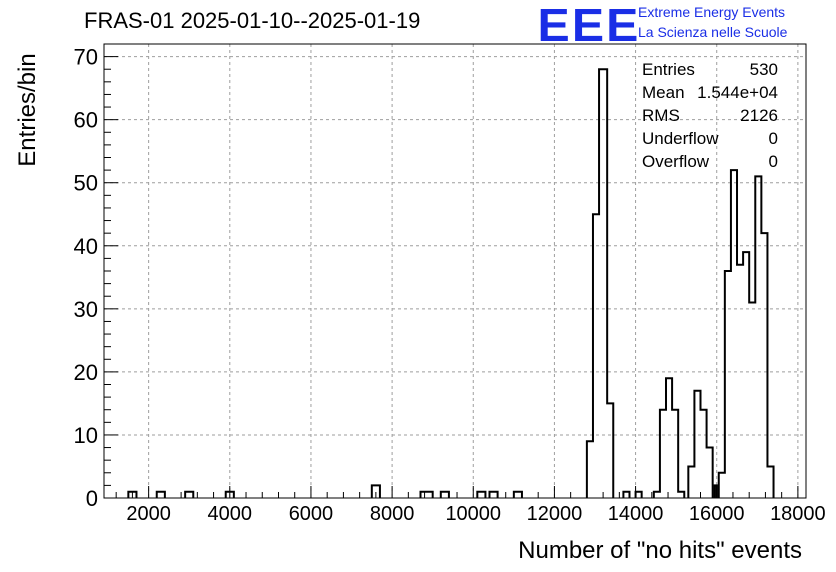 The width and height of the screenshot is (836, 572). What do you see at coordinates (86, 183) in the screenshot?
I see `y-tick-label: 50` at bounding box center [86, 183].